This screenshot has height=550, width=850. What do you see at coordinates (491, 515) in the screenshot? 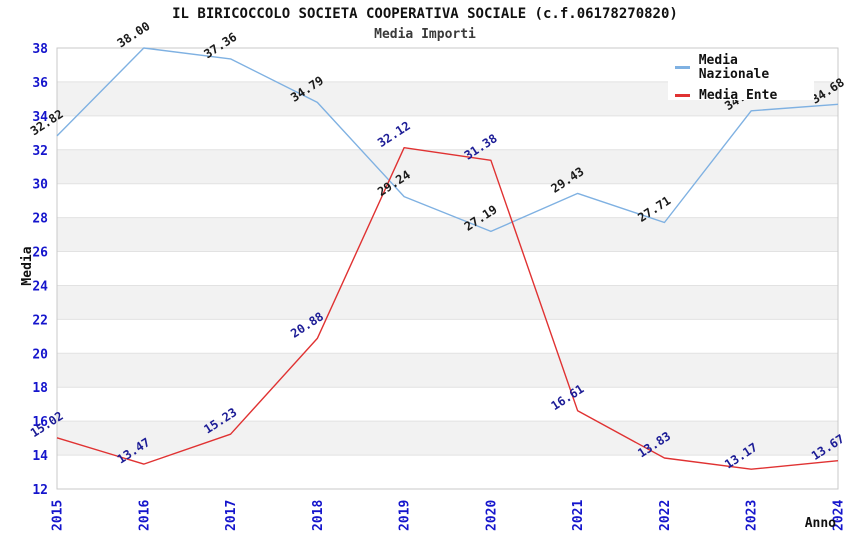
I see `svg-text: 2020` at bounding box center [491, 515].